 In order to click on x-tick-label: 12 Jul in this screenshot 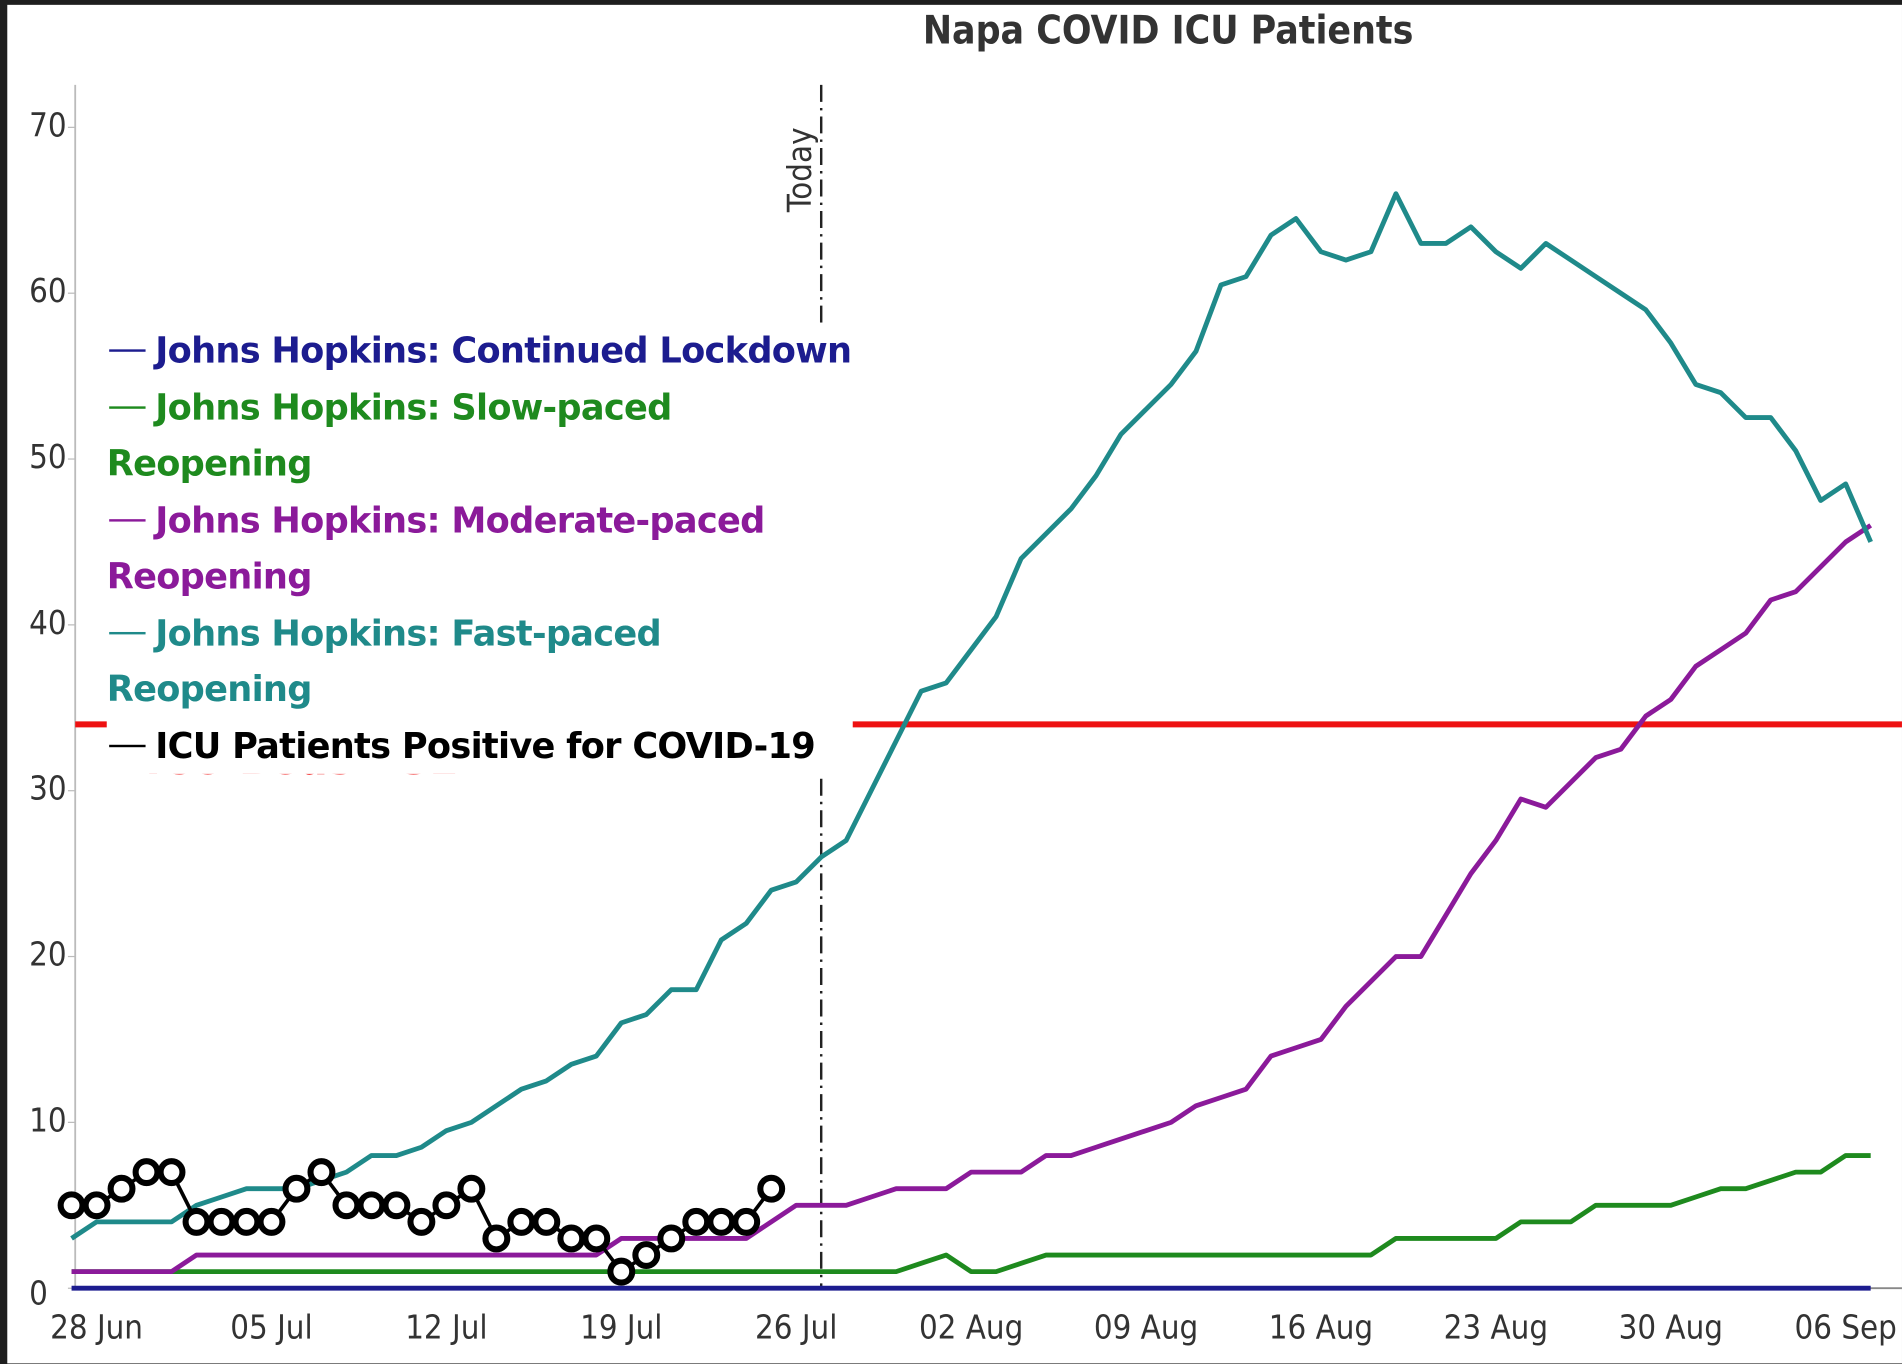, I will do `click(446, 1327)`.